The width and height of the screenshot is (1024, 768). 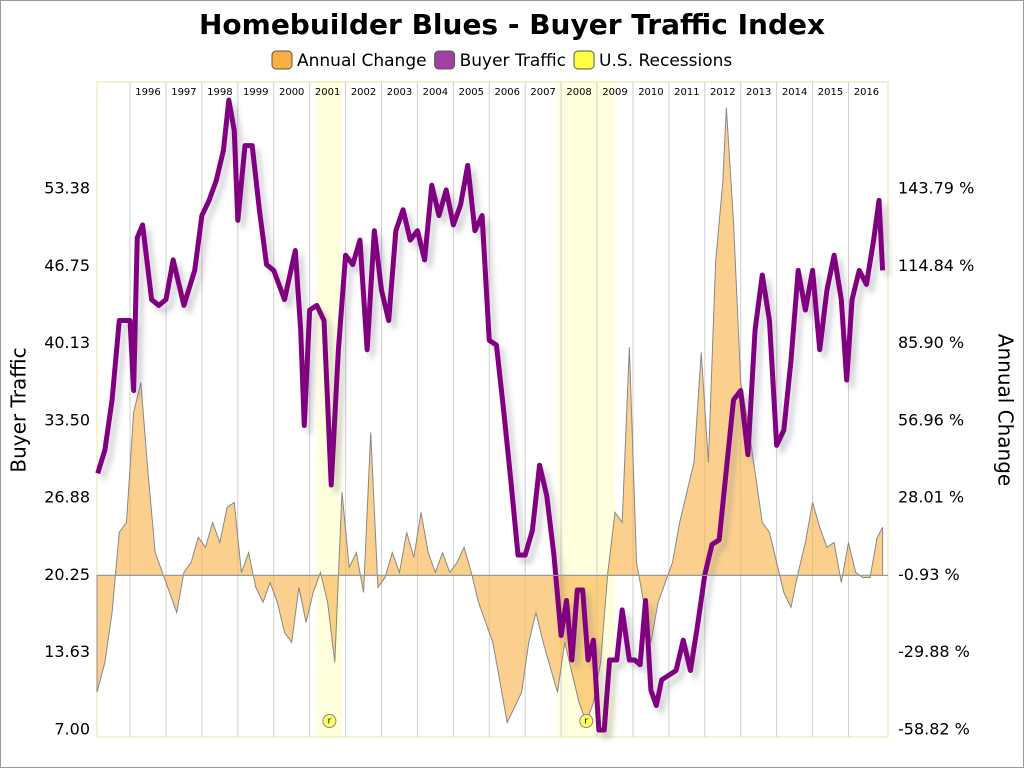 What do you see at coordinates (722, 92) in the screenshot?
I see `year-label: 2012` at bounding box center [722, 92].